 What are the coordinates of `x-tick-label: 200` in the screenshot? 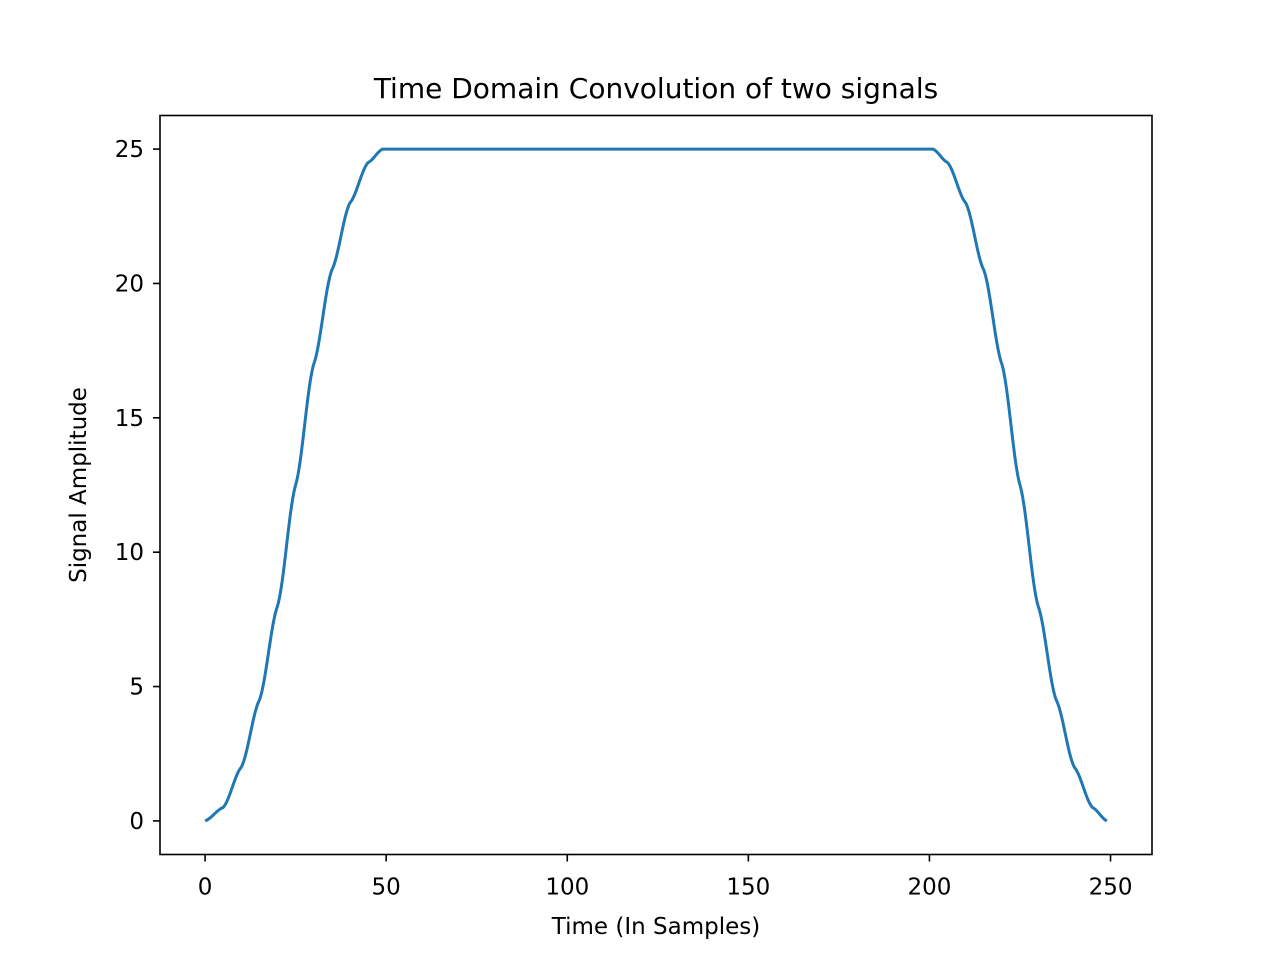 It's located at (929, 888).